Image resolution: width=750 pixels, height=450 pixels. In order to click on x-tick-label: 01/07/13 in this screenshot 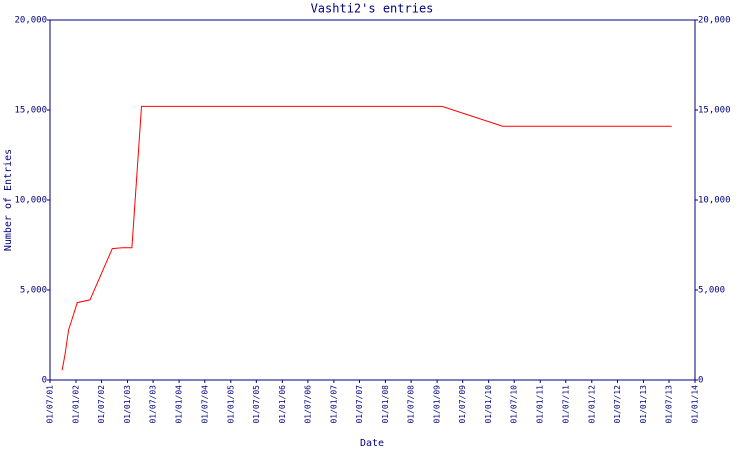, I will do `click(669, 404)`.